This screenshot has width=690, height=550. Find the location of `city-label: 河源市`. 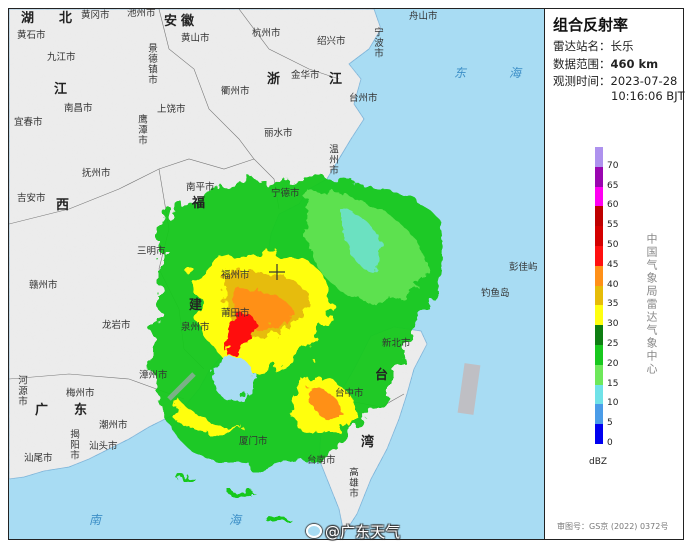

city-label: 河源市 is located at coordinates (21, 391).